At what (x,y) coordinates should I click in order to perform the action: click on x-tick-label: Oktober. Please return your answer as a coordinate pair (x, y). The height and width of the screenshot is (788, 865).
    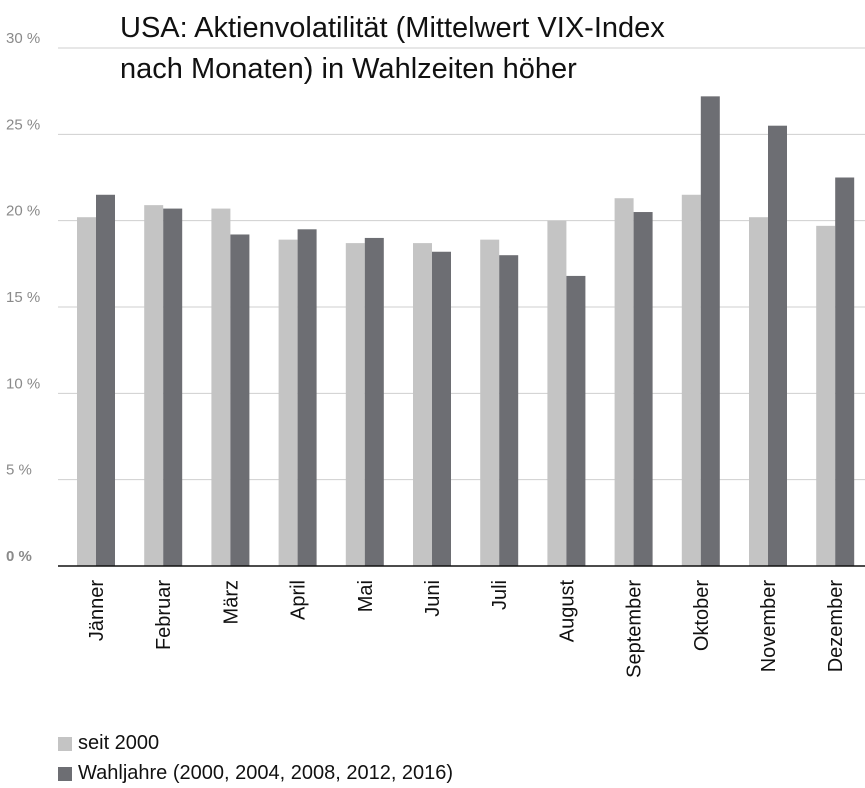
    Looking at the image, I should click on (702, 615).